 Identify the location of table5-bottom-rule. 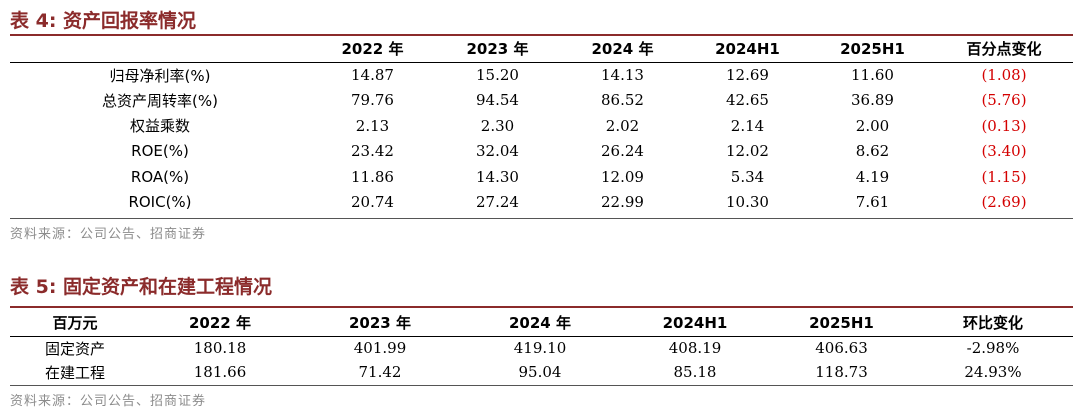
(541, 385).